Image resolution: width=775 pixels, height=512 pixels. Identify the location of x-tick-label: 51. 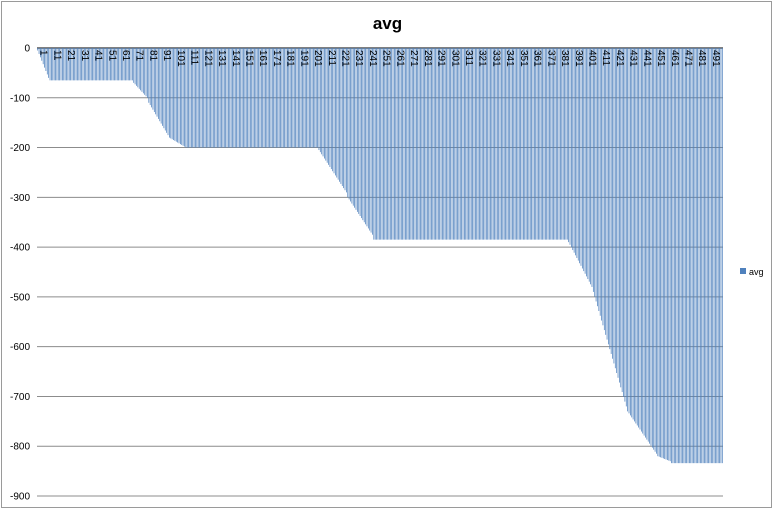
(111, 56).